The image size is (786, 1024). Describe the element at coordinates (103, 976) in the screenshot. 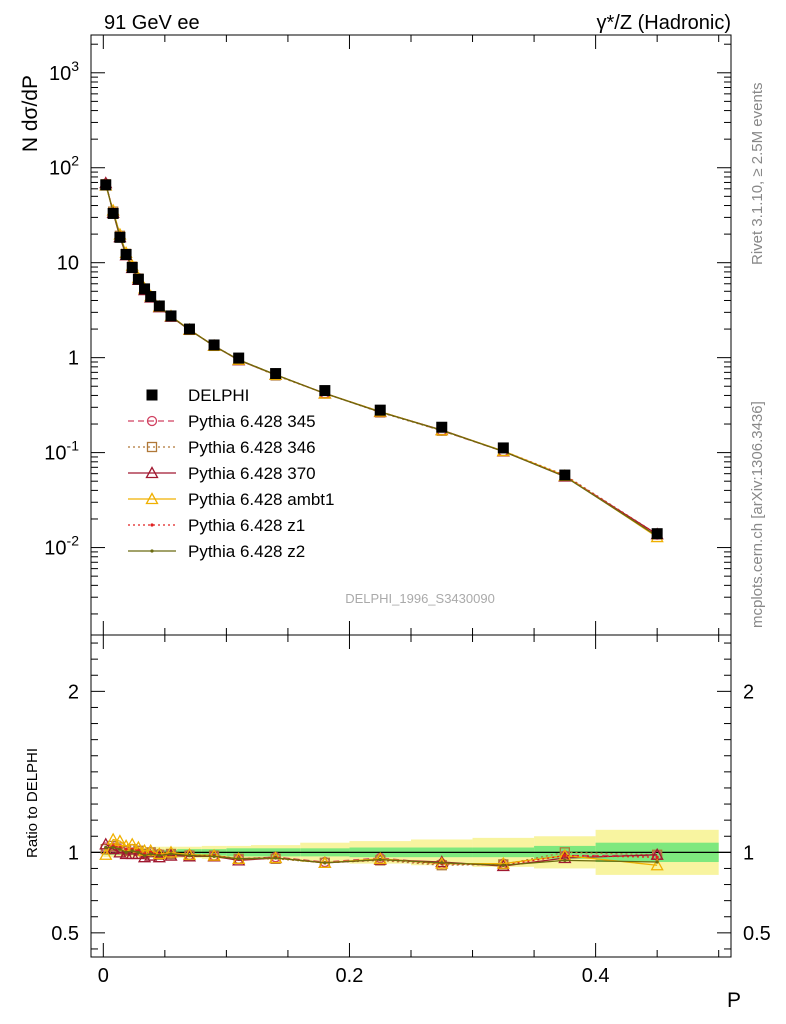

I see `x-tick-label: 0` at that location.